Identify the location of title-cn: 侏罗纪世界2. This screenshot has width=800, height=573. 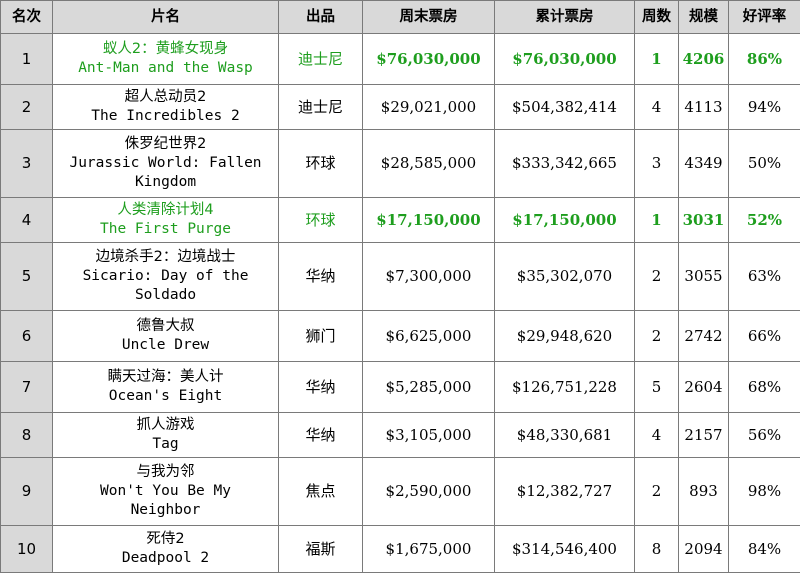
(165, 144).